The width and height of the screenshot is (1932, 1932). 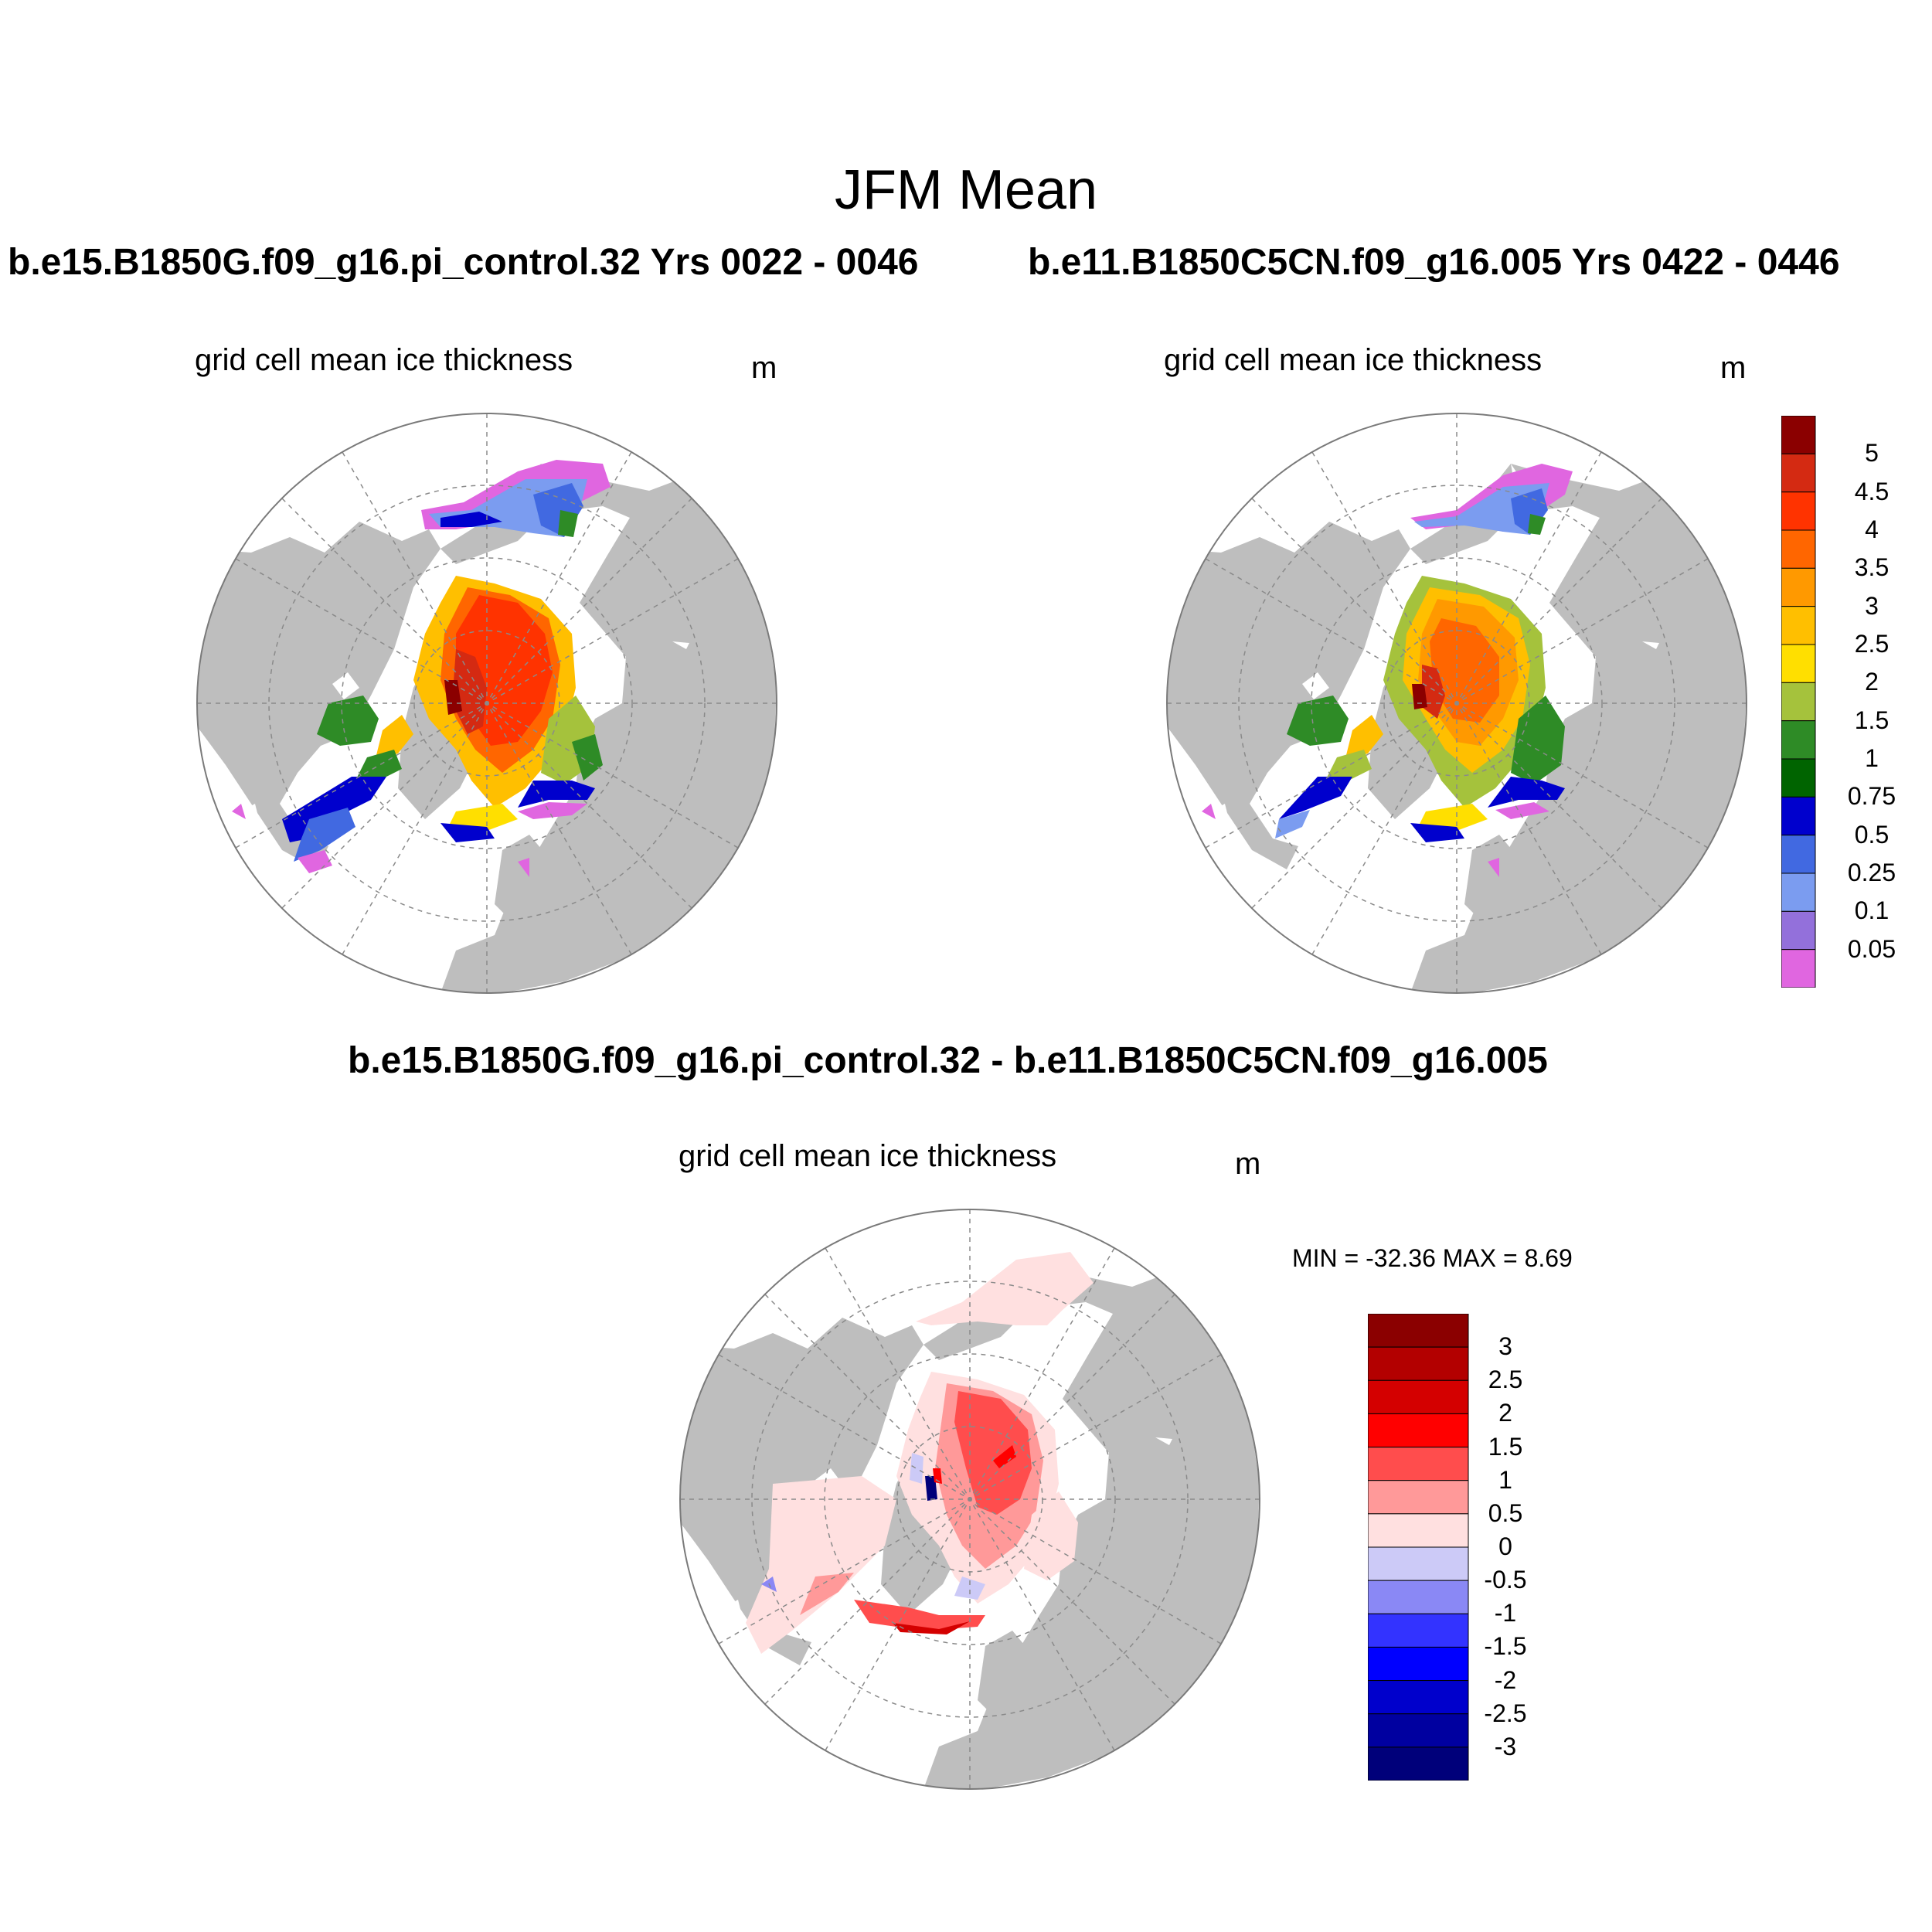 I want to click on right-variable-label: grid cell mean ice thickness, so click(x=1354, y=360).